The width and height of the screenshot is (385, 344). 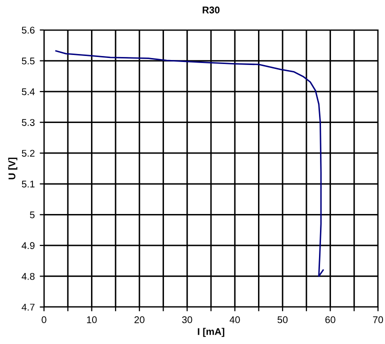 What do you see at coordinates (330, 320) in the screenshot?
I see `x-tick-label: 60` at bounding box center [330, 320].